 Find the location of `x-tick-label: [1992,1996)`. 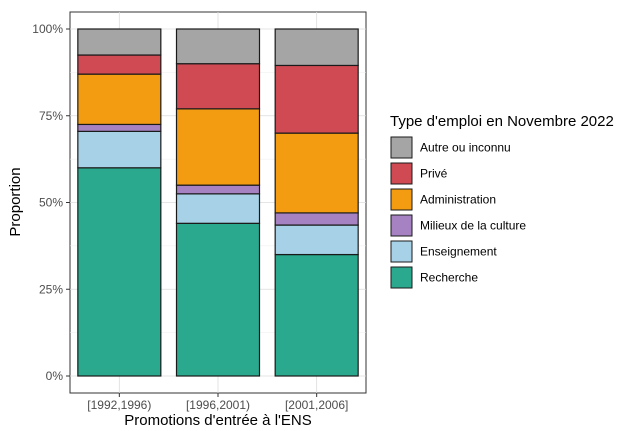

x-tick-label: [1992,1996) is located at coordinates (119, 405).